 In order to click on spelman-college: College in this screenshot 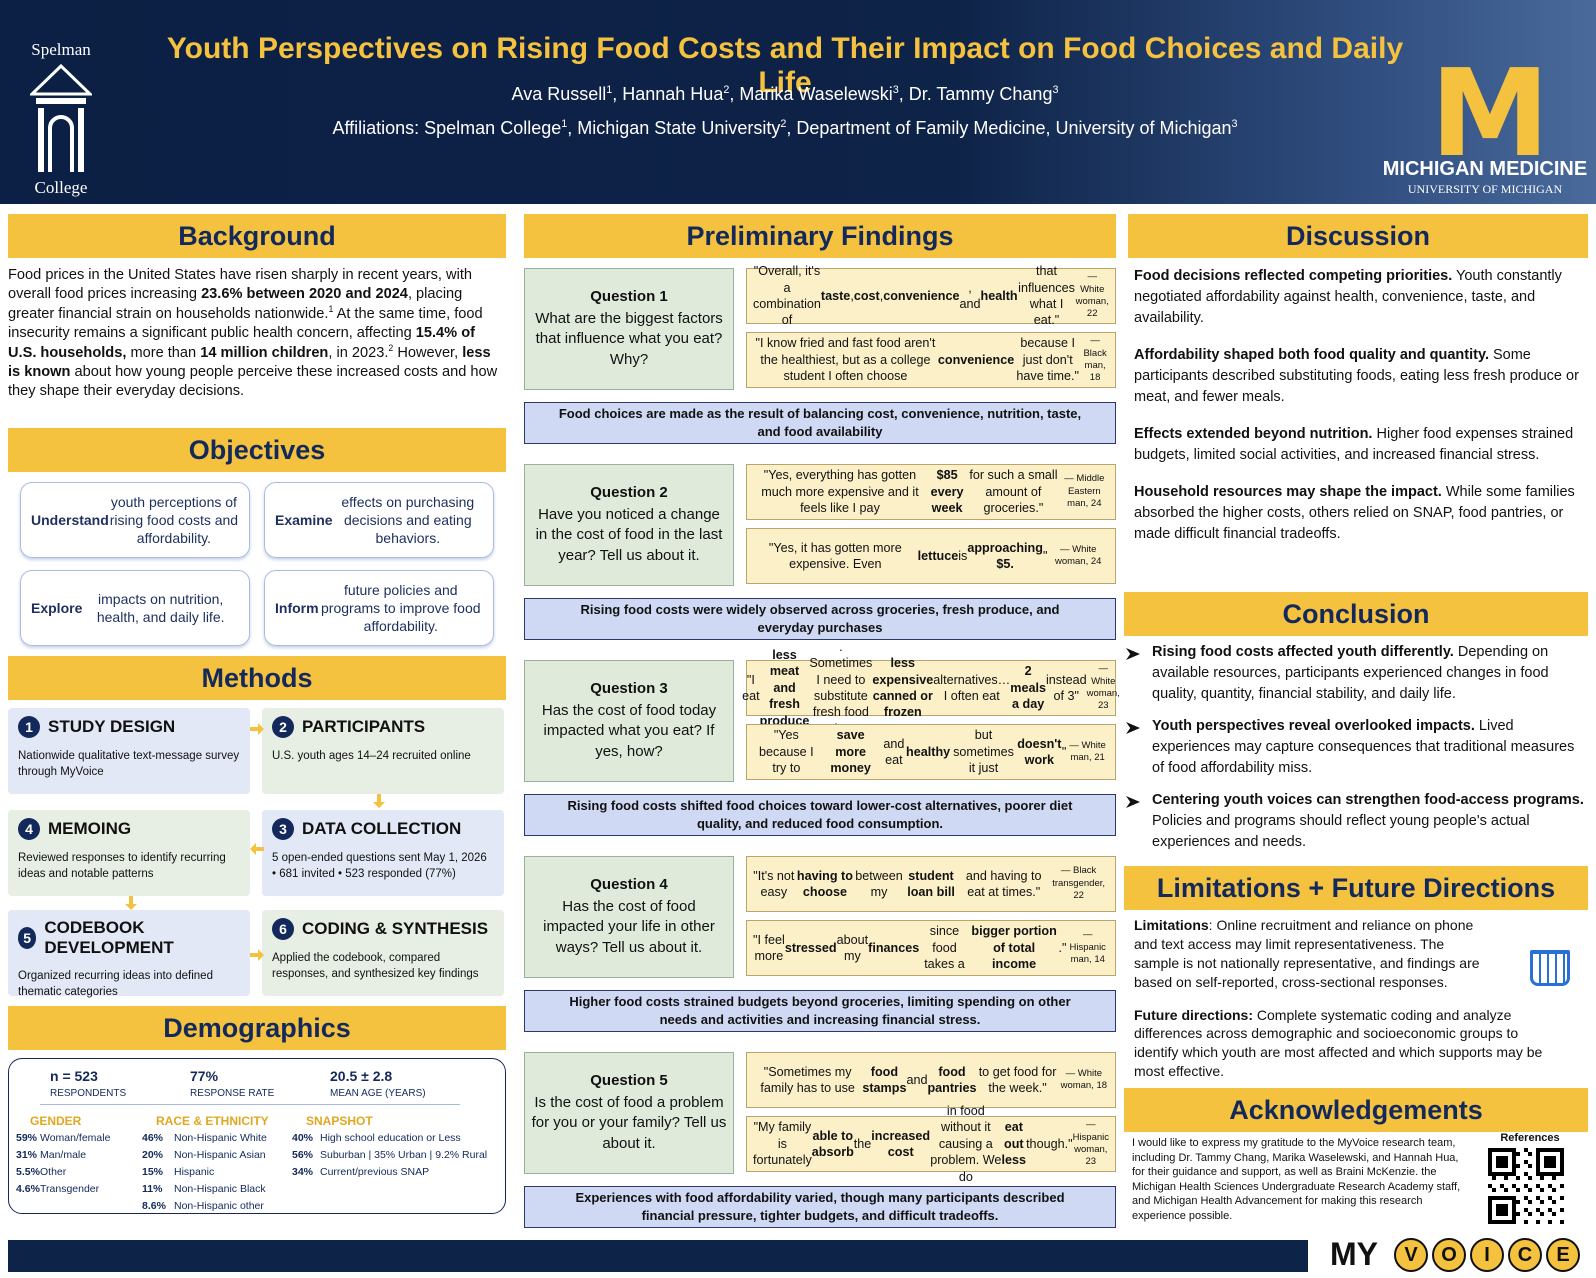, I will do `click(61, 187)`.